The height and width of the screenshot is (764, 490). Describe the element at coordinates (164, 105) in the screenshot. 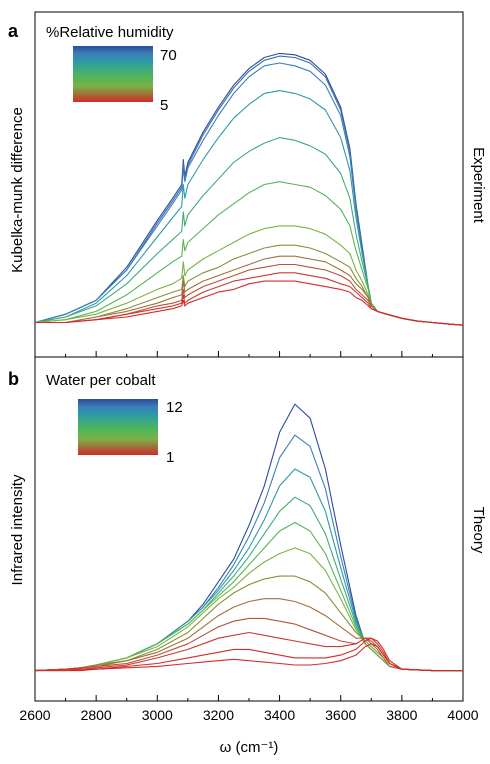

I see `panel-a-legend-min: 5` at that location.